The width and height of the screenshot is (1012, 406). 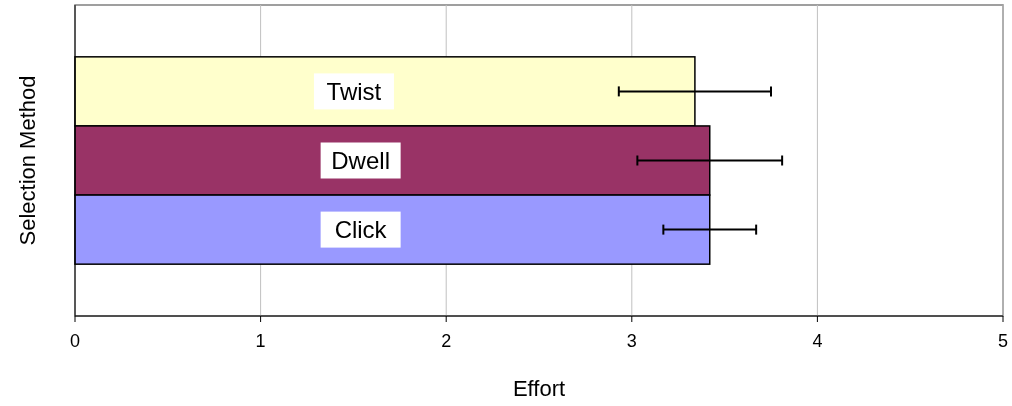 What do you see at coordinates (446, 341) in the screenshot?
I see `x-tick-label: 2` at bounding box center [446, 341].